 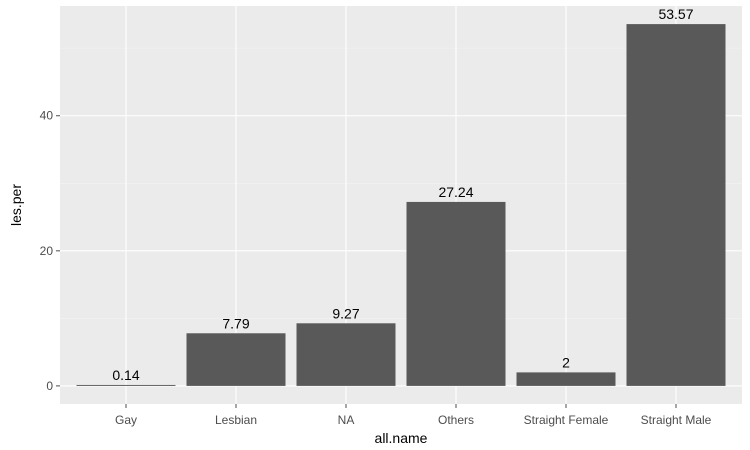 What do you see at coordinates (345, 313) in the screenshot?
I see `data-label: 9.27` at bounding box center [345, 313].